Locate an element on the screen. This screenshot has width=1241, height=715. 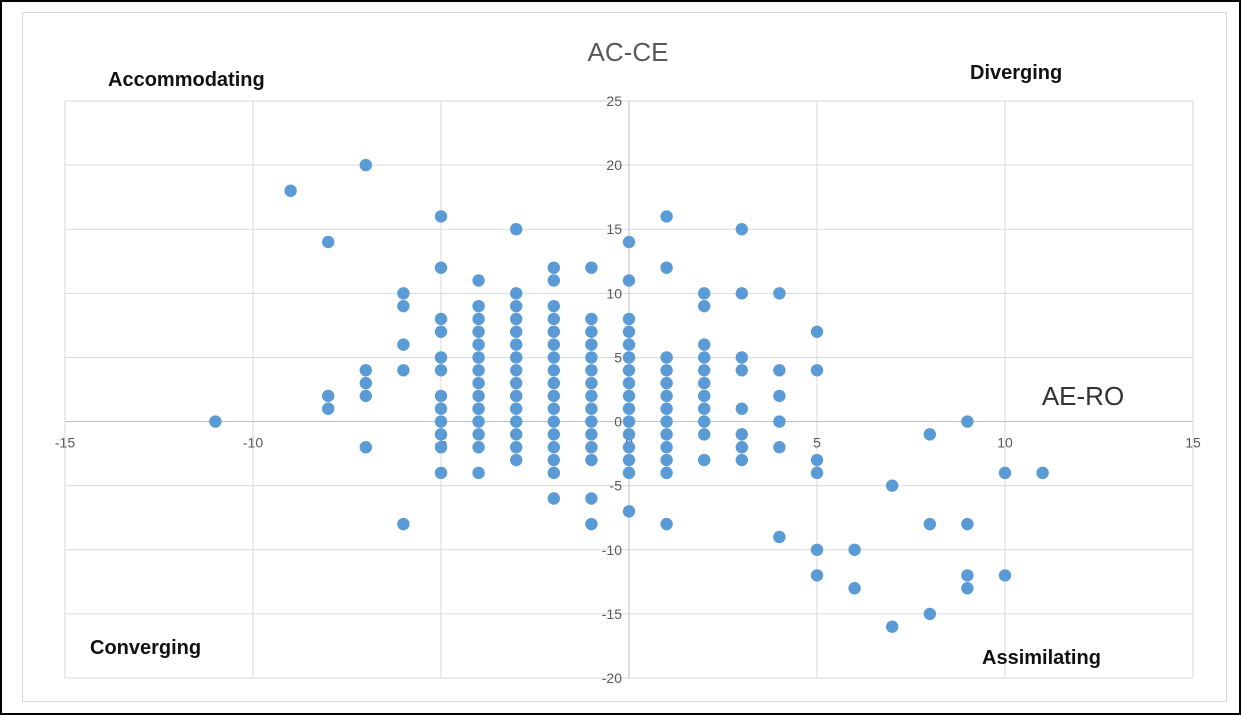
y-tick-label: 10 is located at coordinates (614, 293).